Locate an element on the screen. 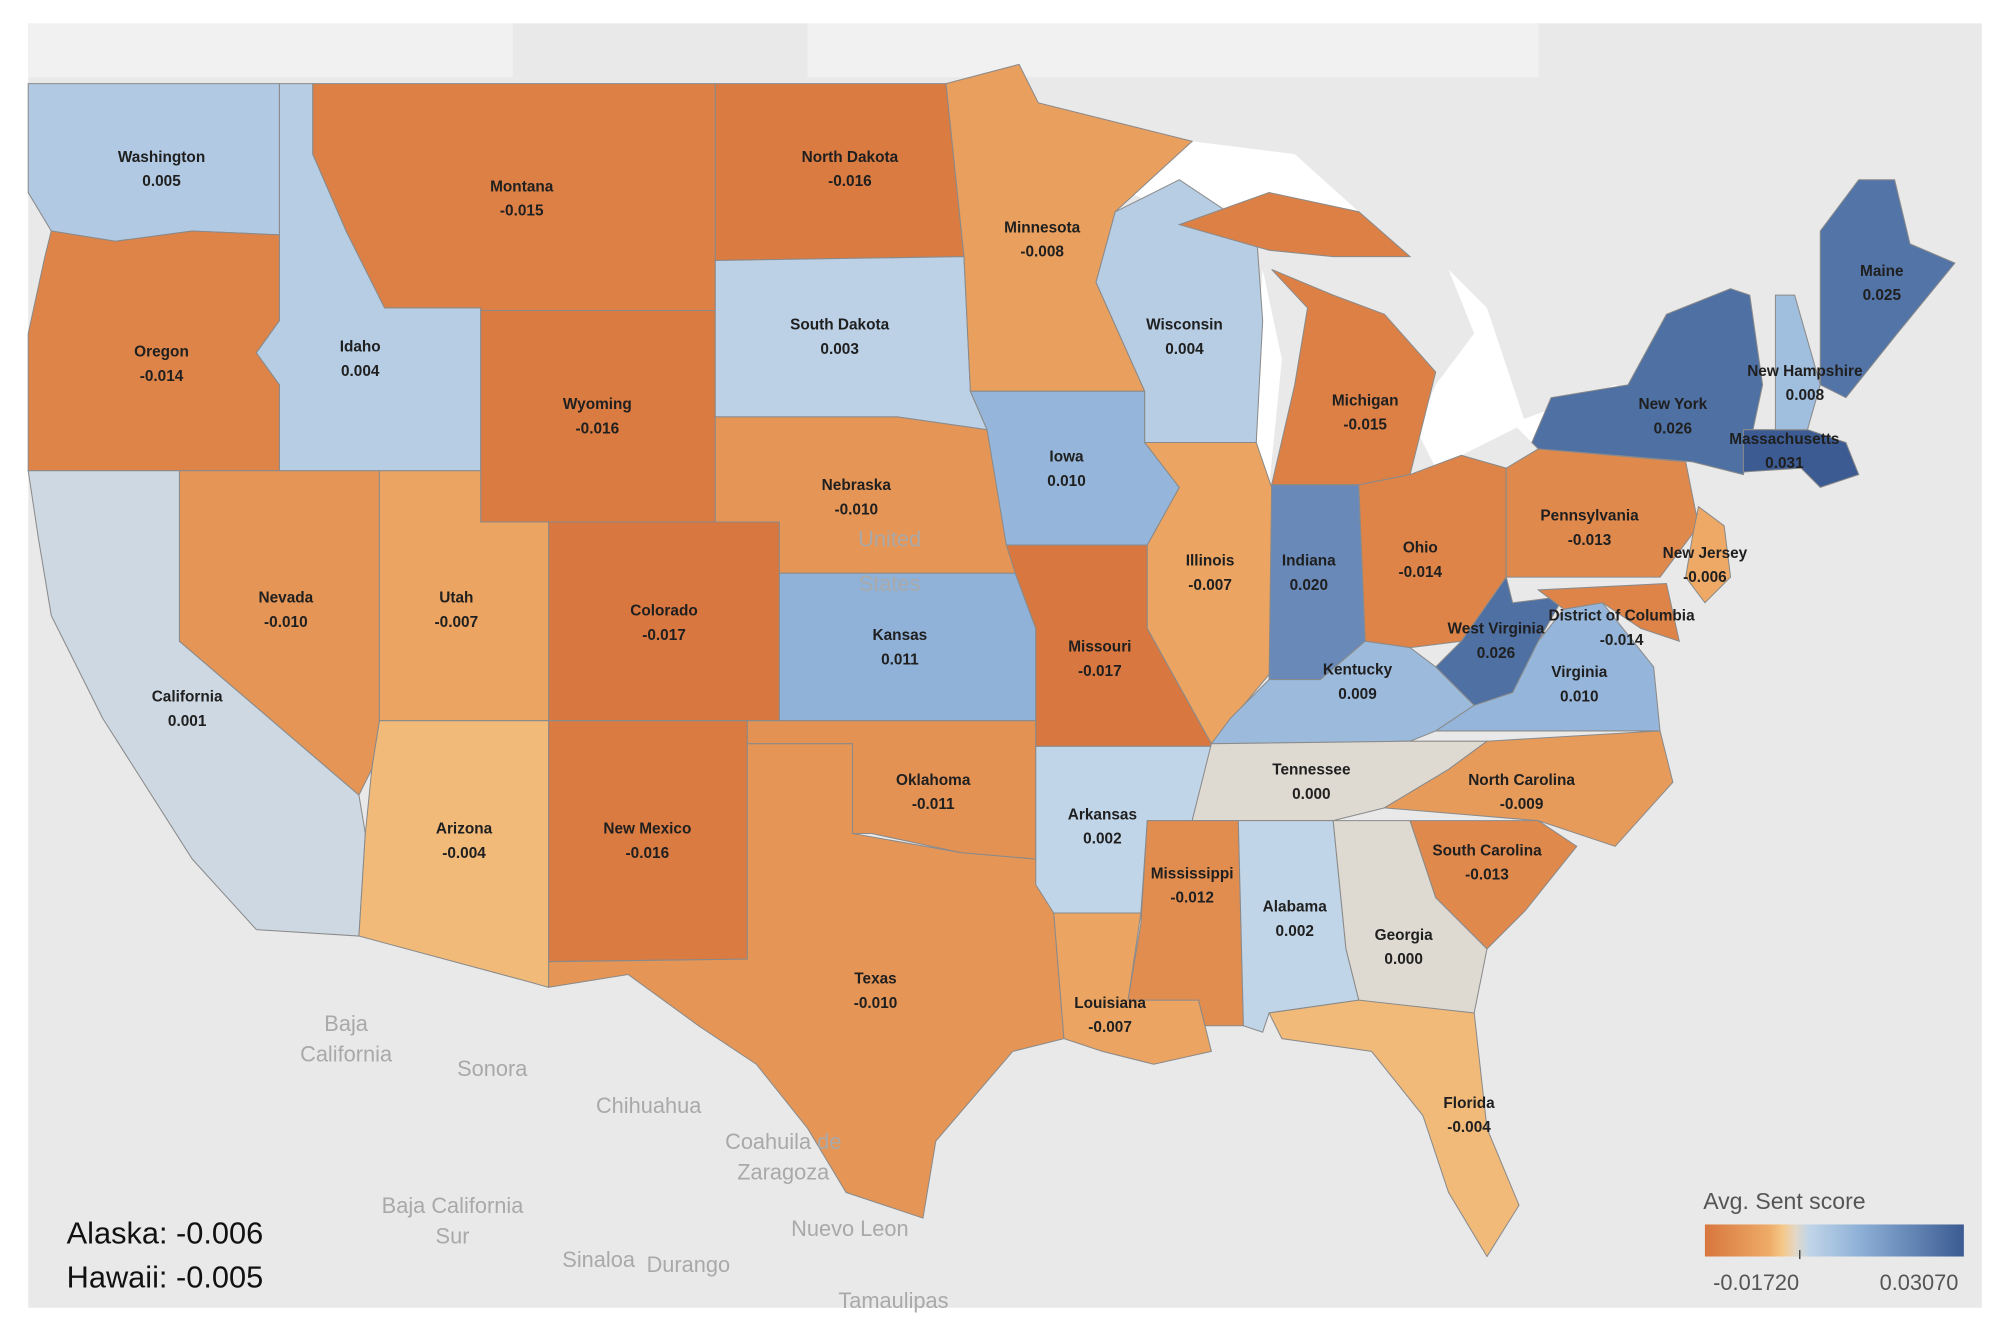 Image resolution: width=2010 pixels, height=1326 pixels. basemap-label: Coahuila de is located at coordinates (783, 1141).